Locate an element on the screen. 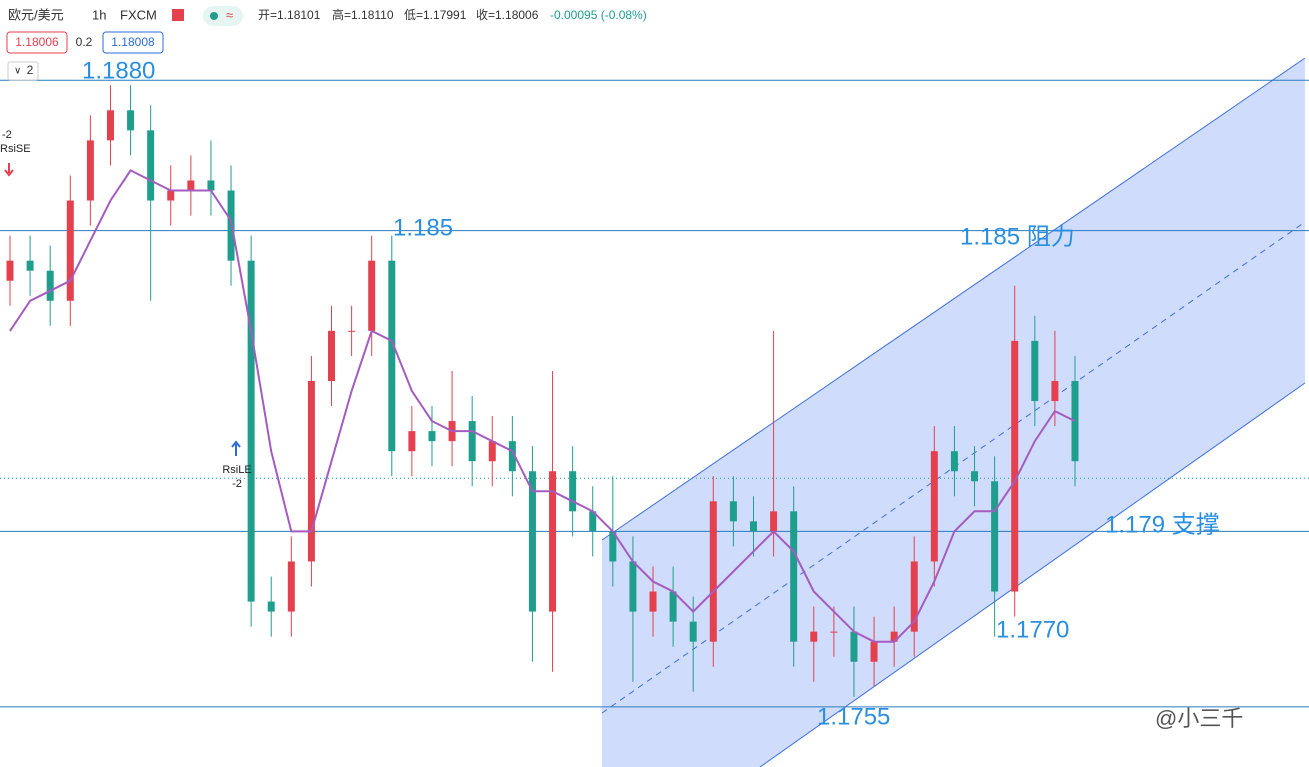  spread: 0.2 is located at coordinates (84, 42).